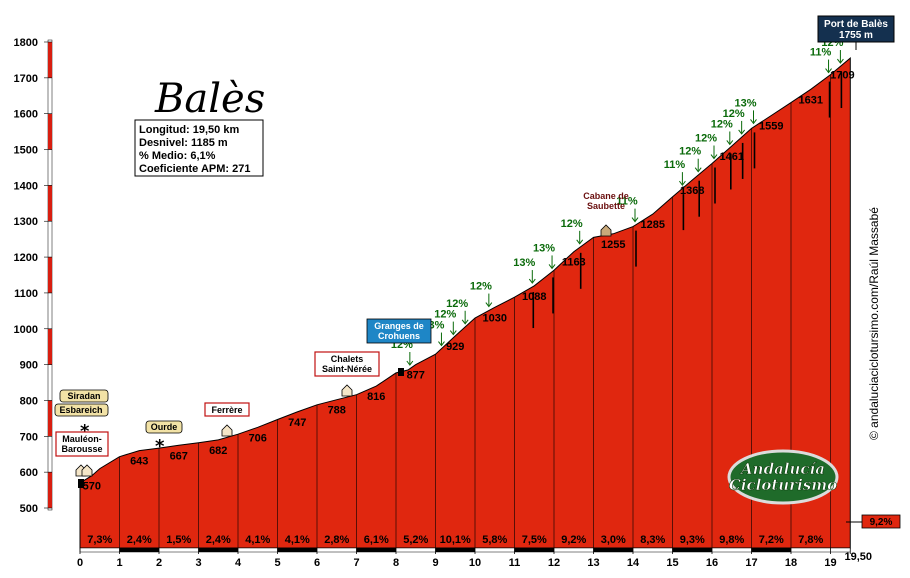 This screenshot has width=910, height=578. What do you see at coordinates (692, 191) in the screenshot?
I see `elevation-label: 1368` at bounding box center [692, 191].